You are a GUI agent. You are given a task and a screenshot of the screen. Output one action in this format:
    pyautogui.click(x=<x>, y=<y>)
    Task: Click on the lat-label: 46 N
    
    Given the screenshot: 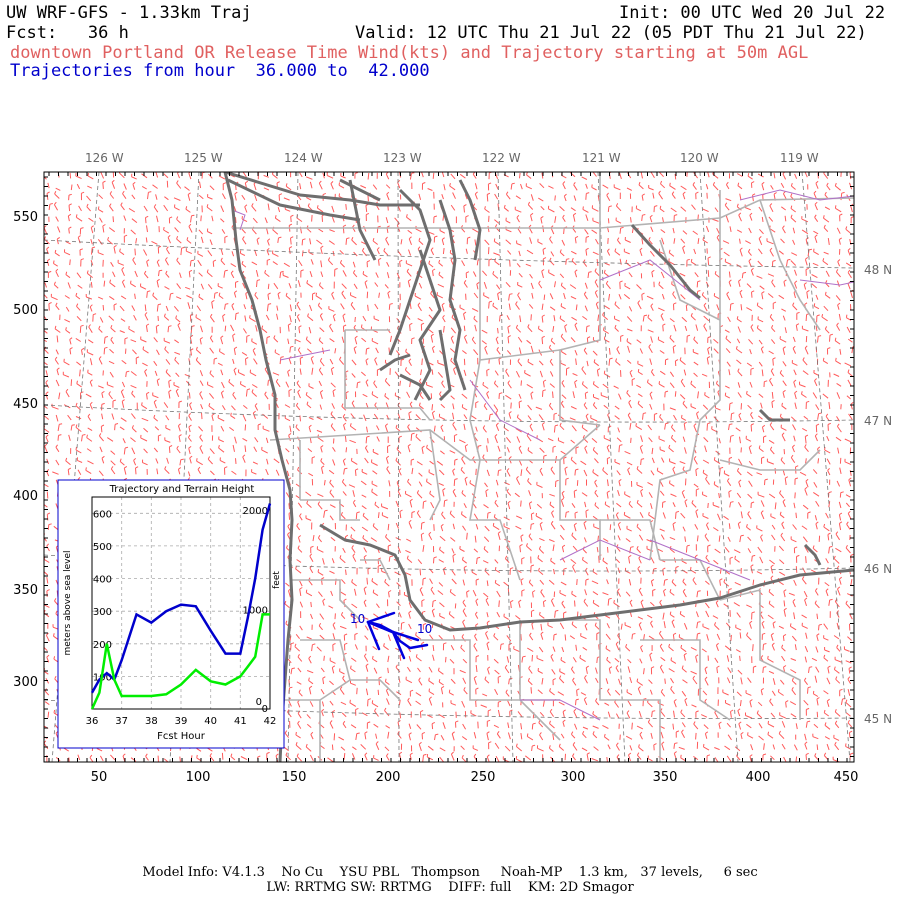 What is the action you would take?
    pyautogui.click(x=878, y=569)
    